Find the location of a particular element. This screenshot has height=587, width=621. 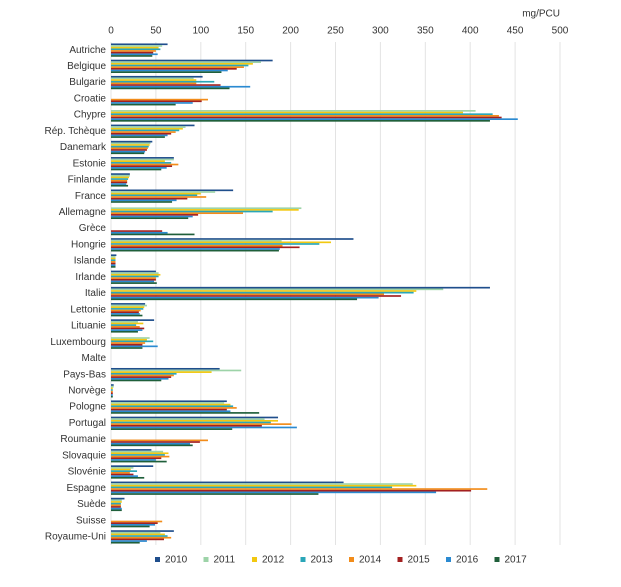

x-tick-label: 50 is located at coordinates (156, 31).